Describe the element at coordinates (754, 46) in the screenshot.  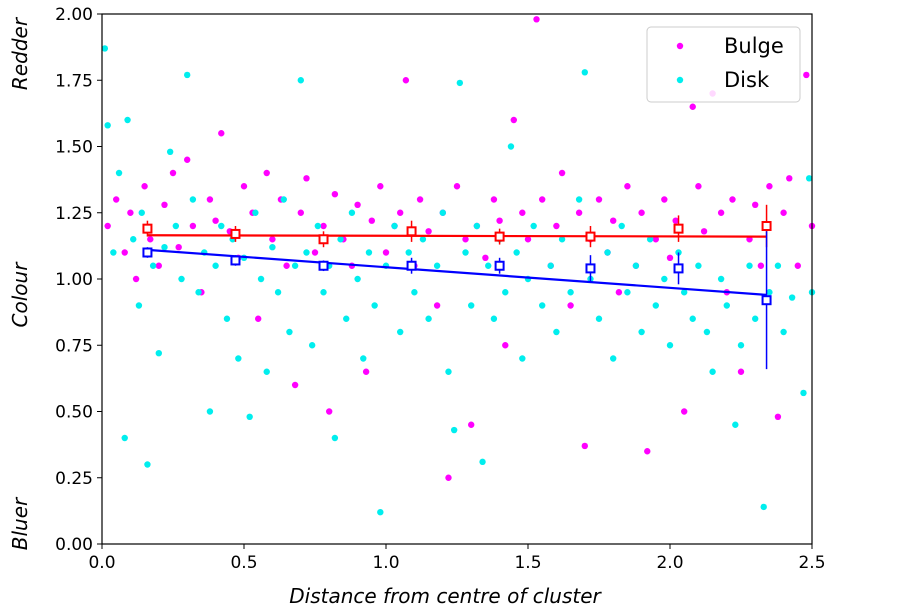
I see `legend-bulge-label: Bulge` at that location.